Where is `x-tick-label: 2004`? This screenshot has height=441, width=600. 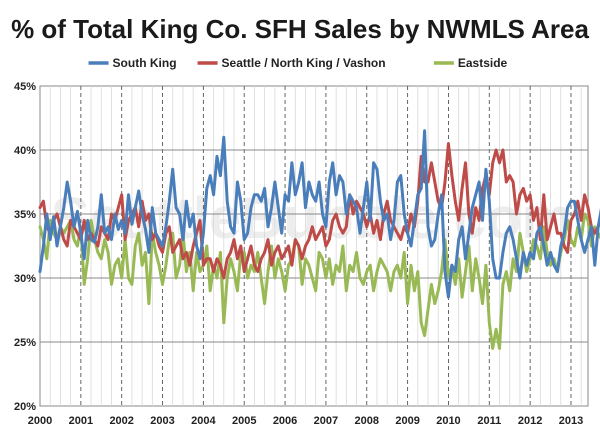
x-tick-label: 2004 is located at coordinates (203, 421).